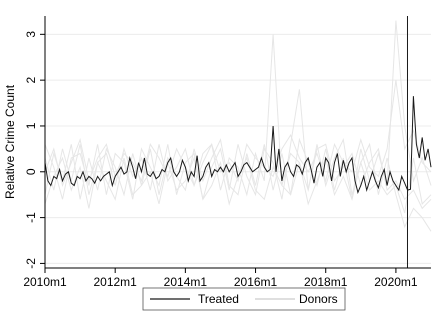  I want to click on y-axis-label: Relative Crime Count, so click(10, 141).